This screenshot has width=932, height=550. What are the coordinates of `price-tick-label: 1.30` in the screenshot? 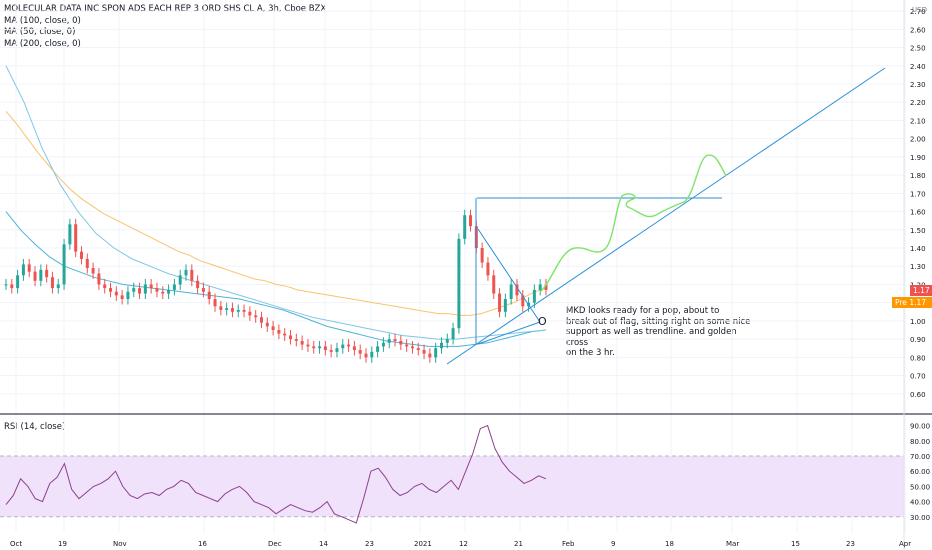 It's located at (918, 267).